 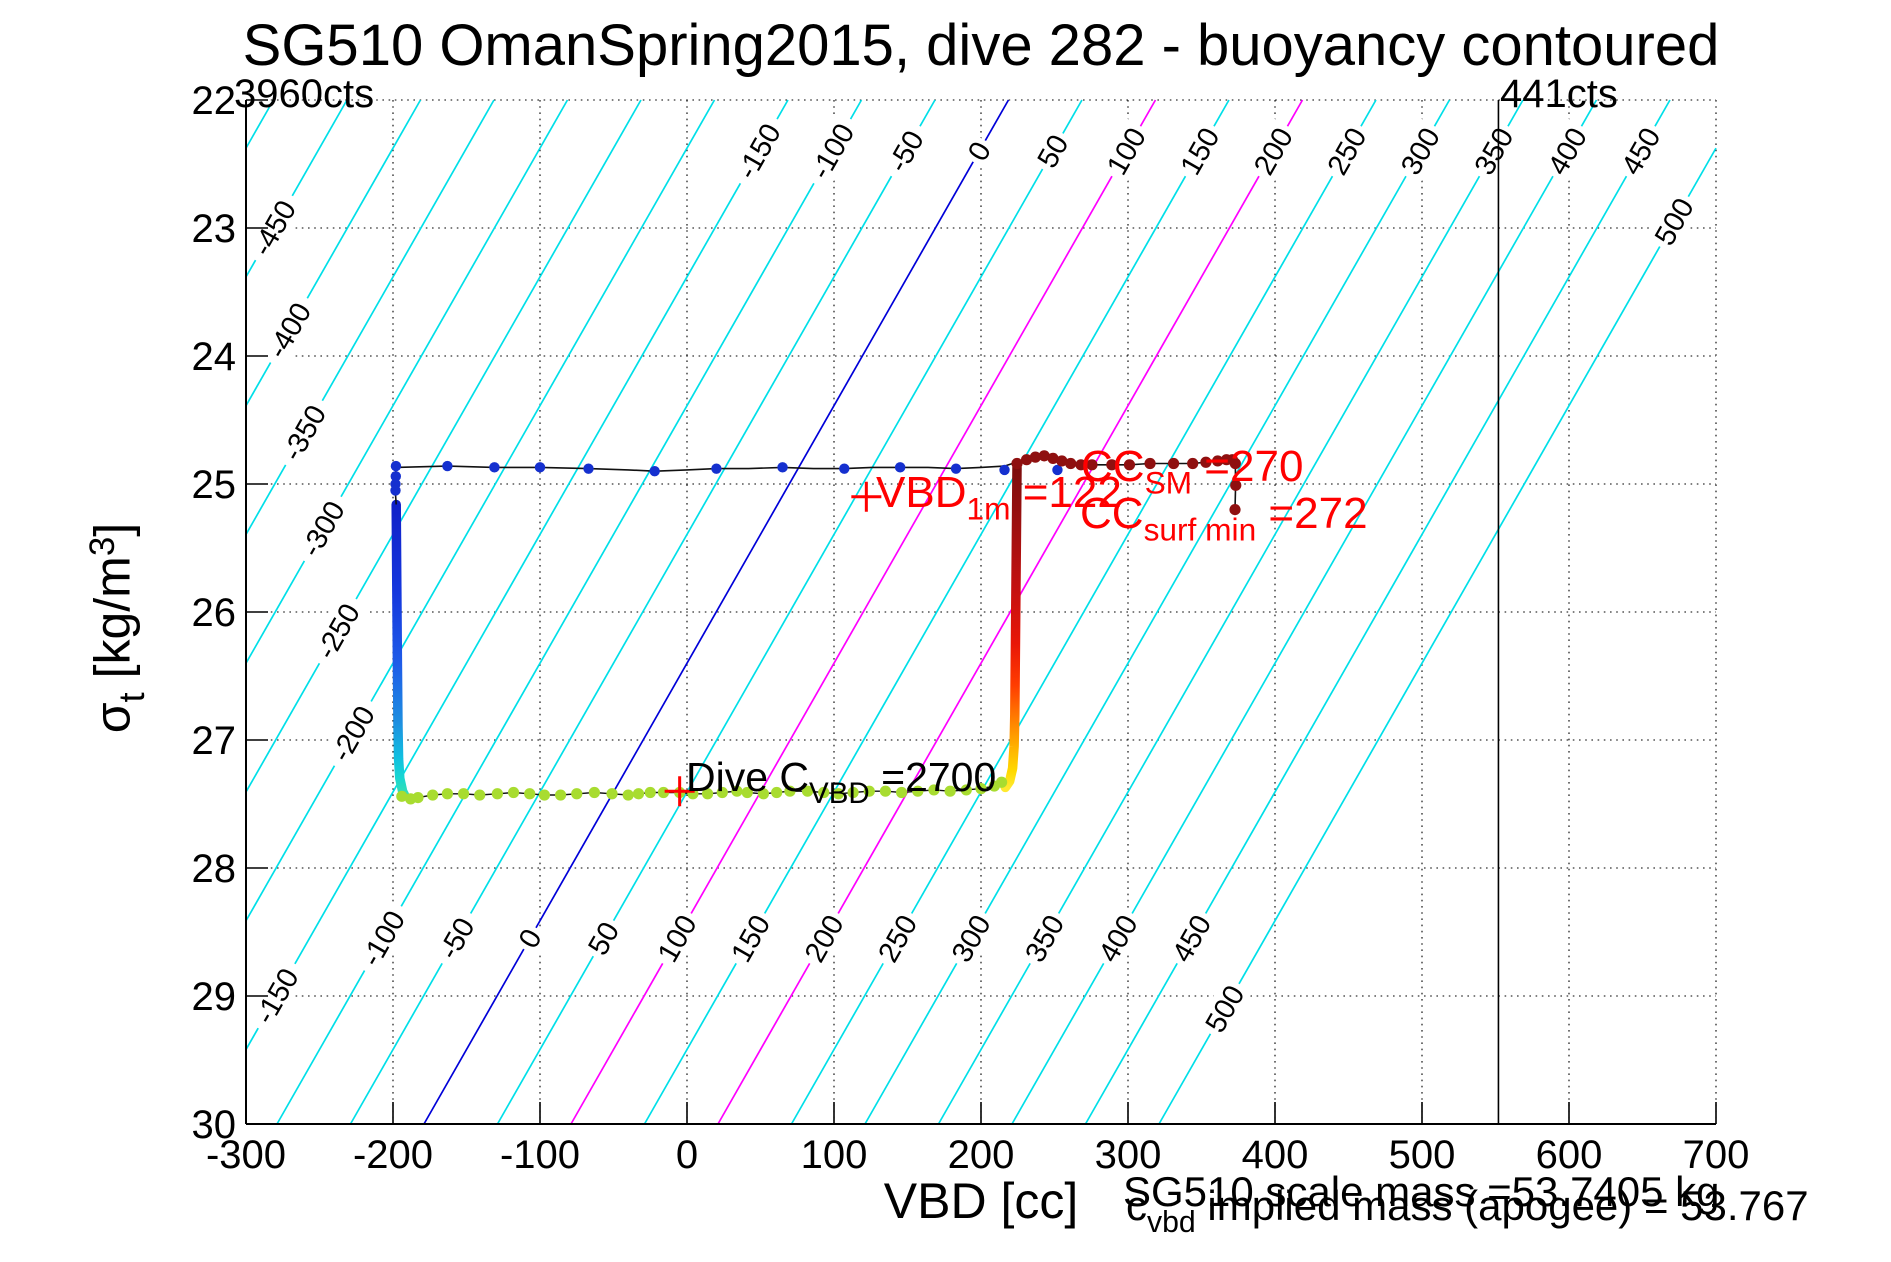 I want to click on y-axis-label-sup: 3, so click(x=102, y=546).